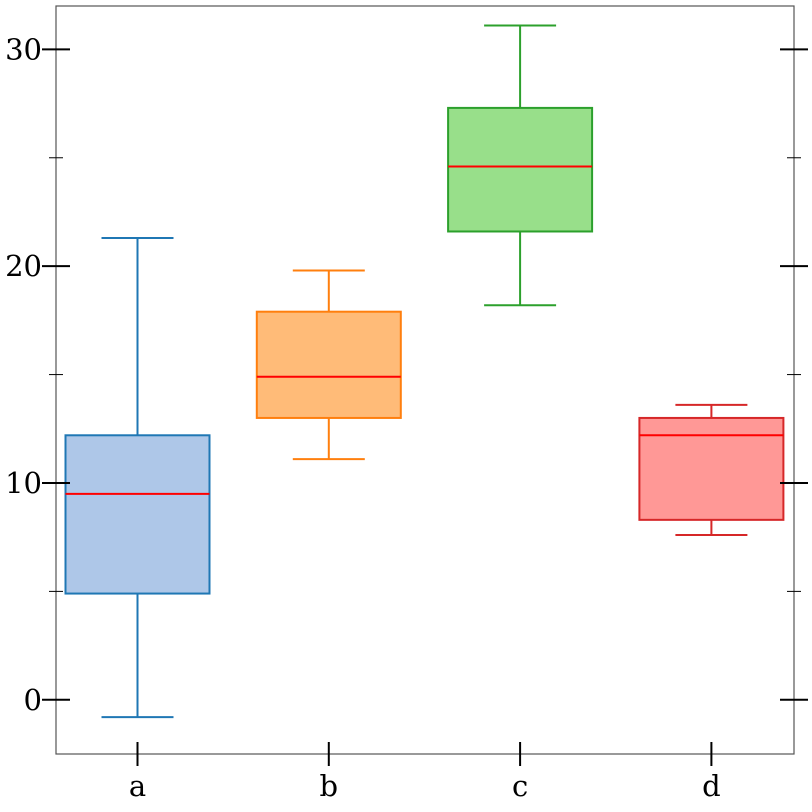 The width and height of the screenshot is (812, 812). Describe the element at coordinates (23, 483) in the screenshot. I see `y-tick-label-10: 10` at that location.